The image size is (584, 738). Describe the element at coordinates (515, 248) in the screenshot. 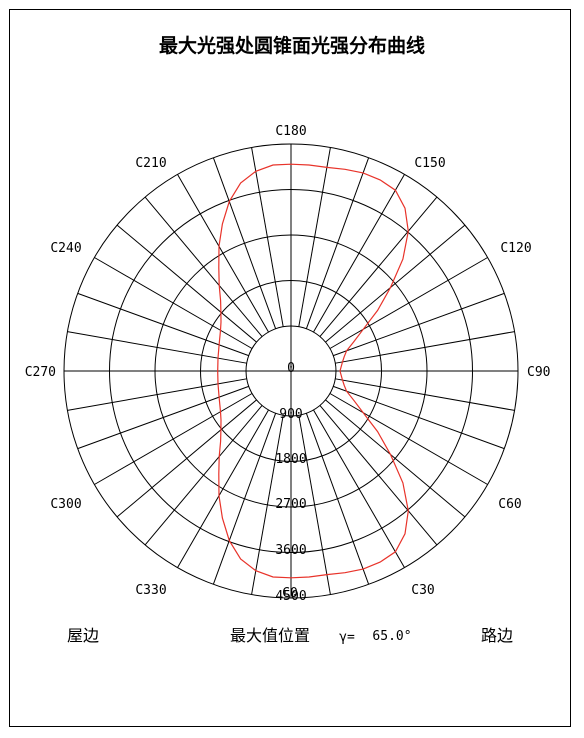

I see `angle-label-c120: C120` at that location.